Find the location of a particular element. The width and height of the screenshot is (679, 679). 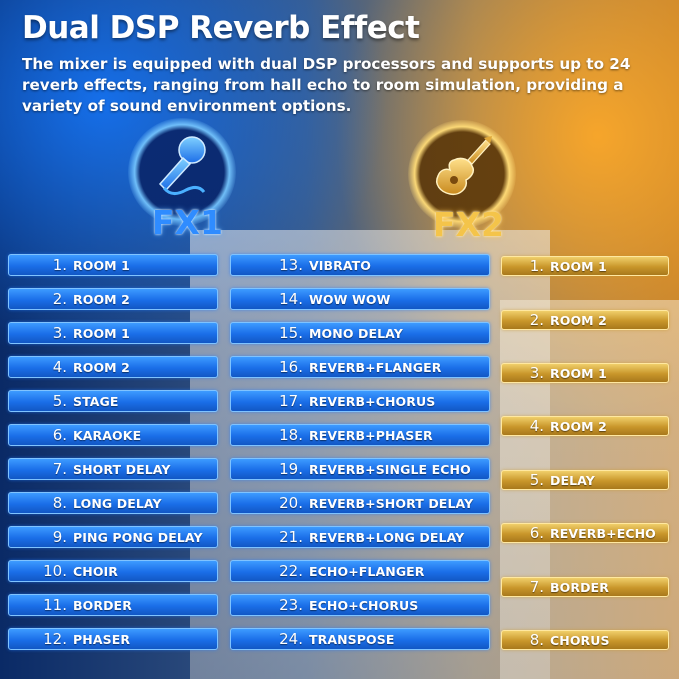

effect-number: 19. is located at coordinates (291, 469).